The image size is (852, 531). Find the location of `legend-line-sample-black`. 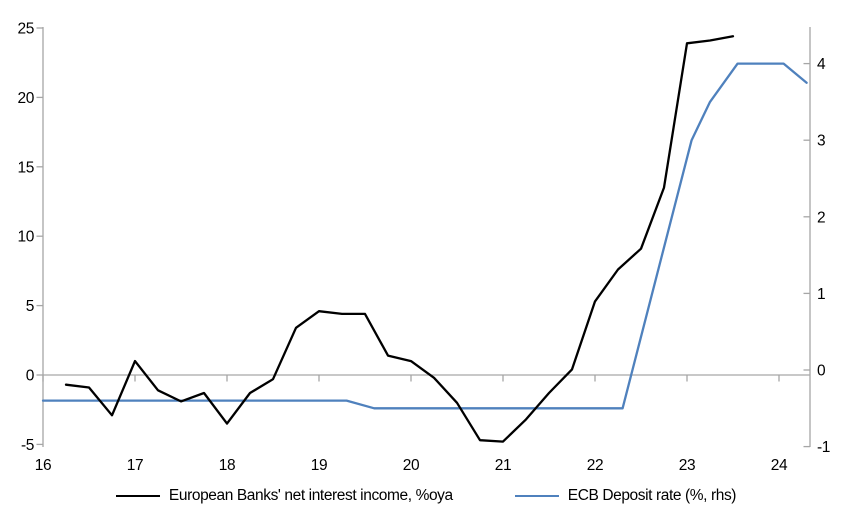

legend-line-sample-black is located at coordinates (137, 496).